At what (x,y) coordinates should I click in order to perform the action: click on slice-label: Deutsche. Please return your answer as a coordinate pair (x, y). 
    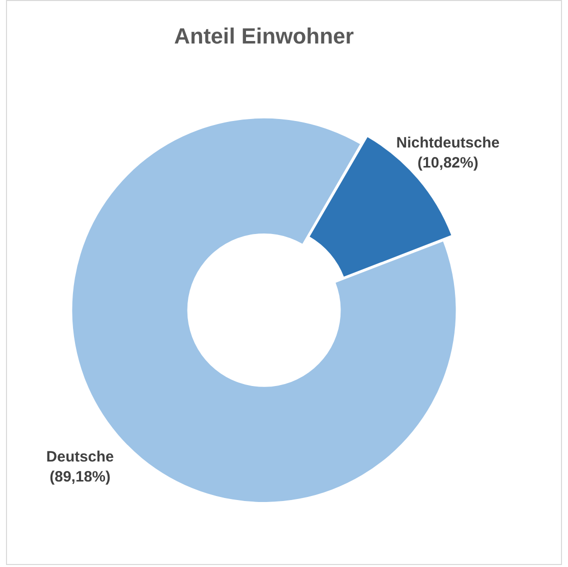
    Looking at the image, I should click on (80, 457).